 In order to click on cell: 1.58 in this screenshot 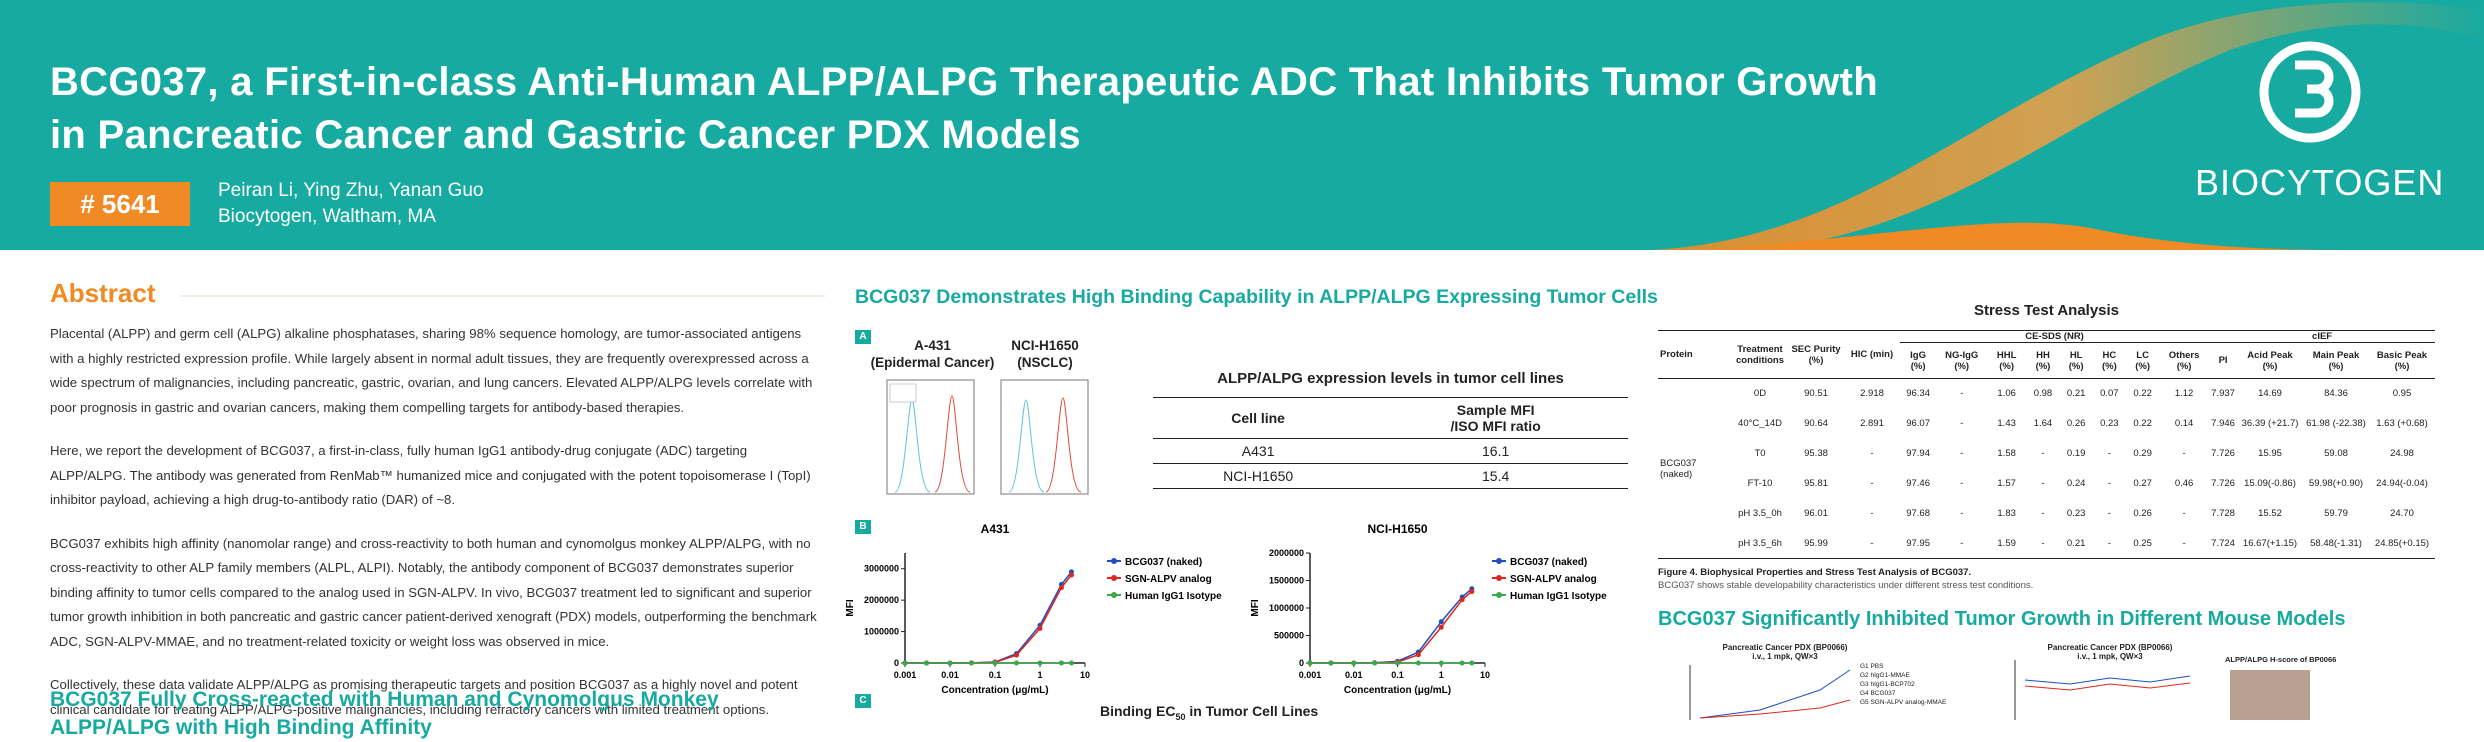, I will do `click(2006, 453)`.